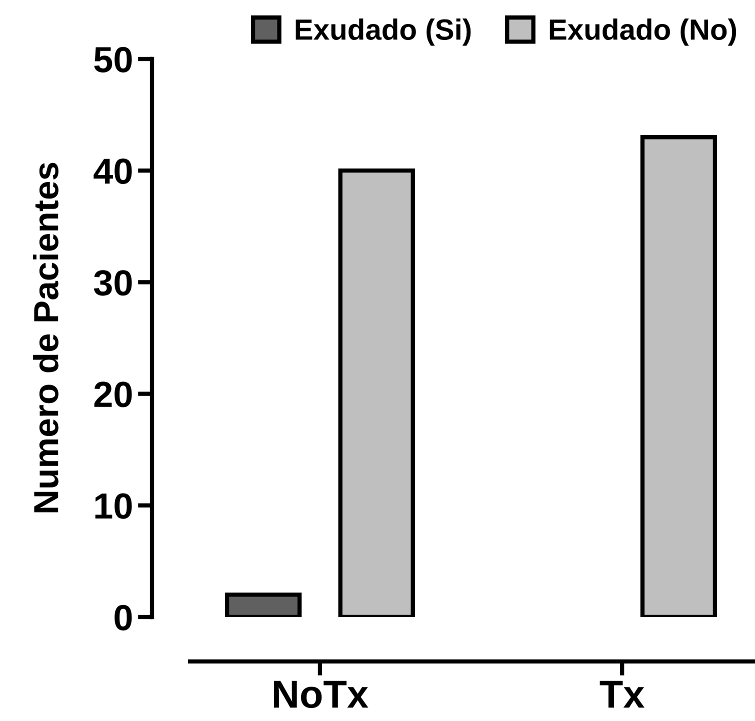  I want to click on y-tick-label: 20, so click(113, 395).